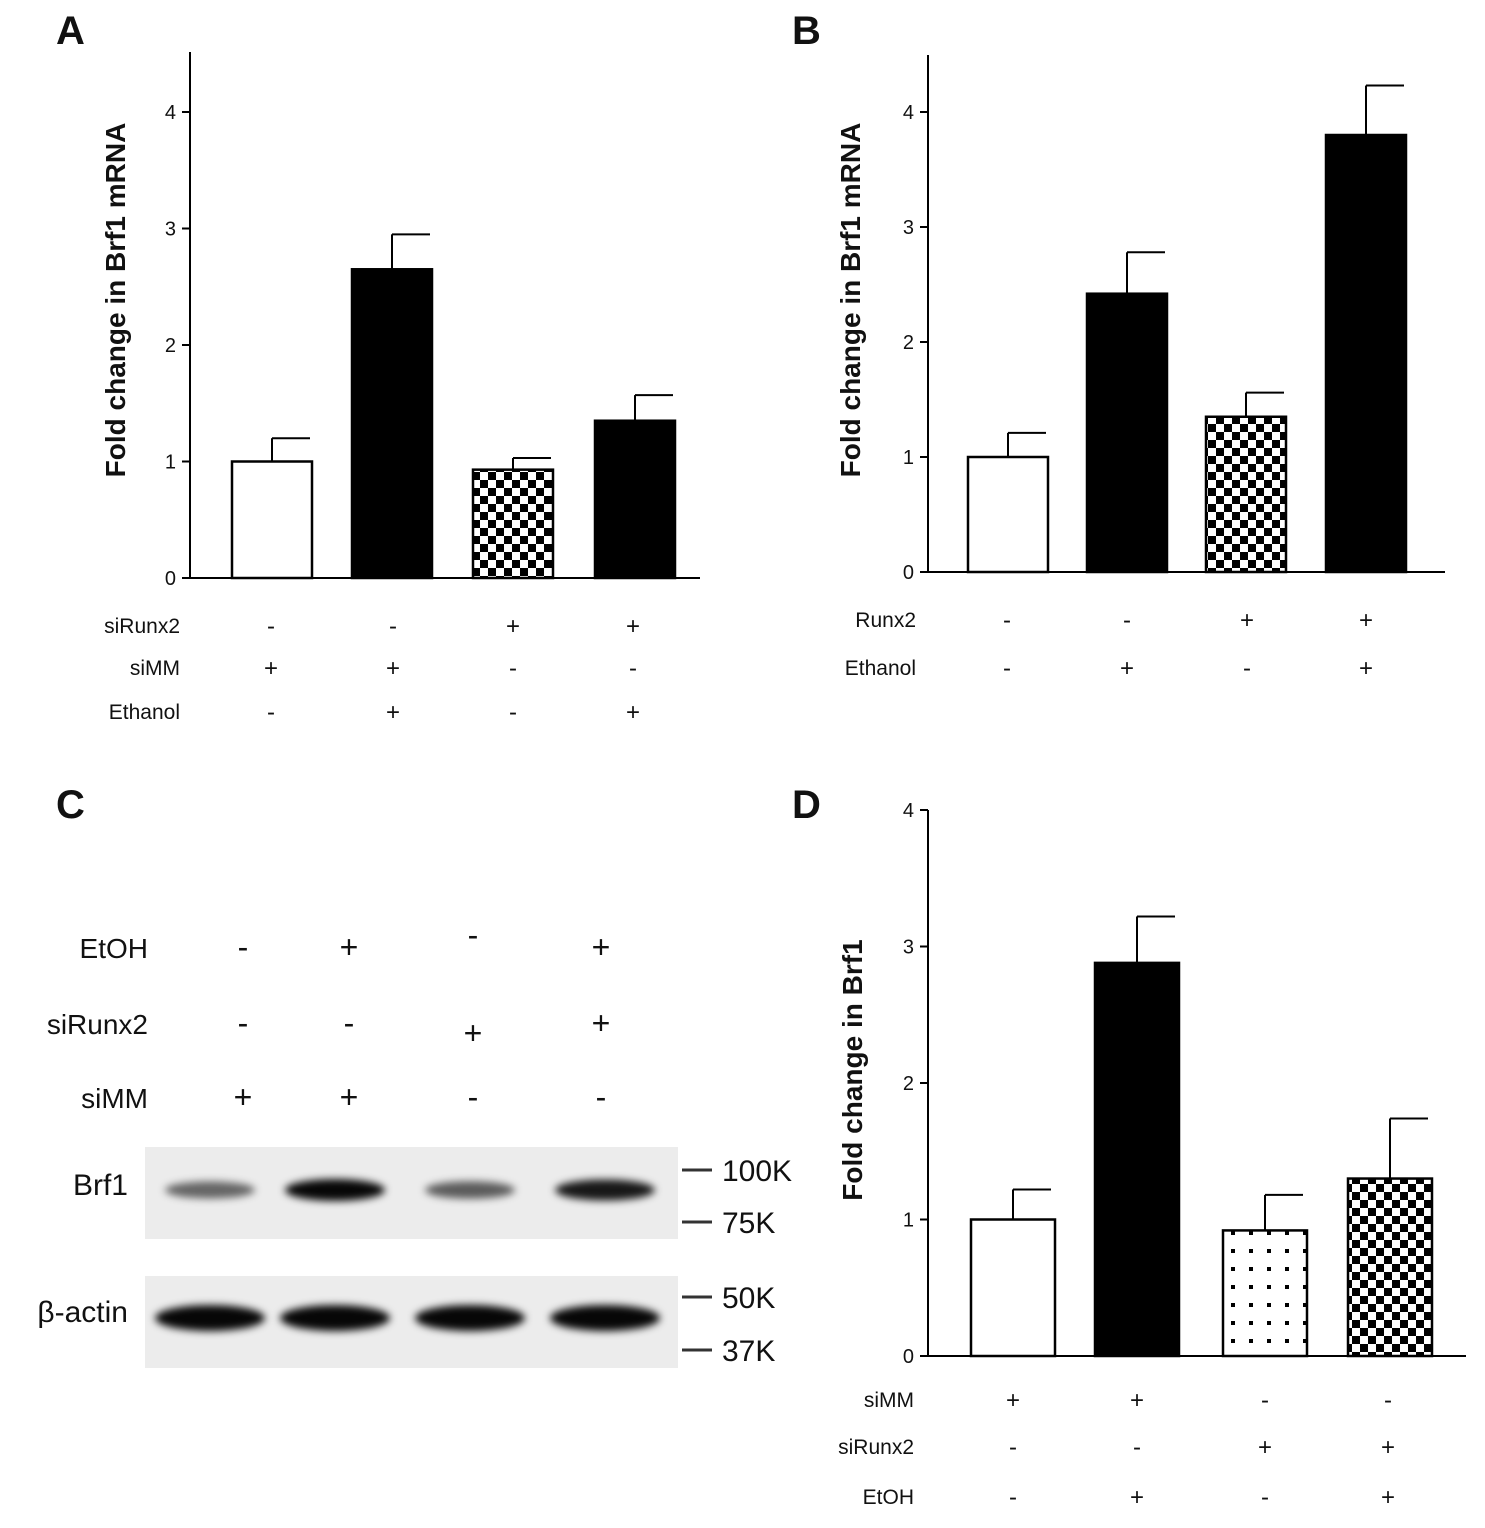  Describe the element at coordinates (885, 620) in the screenshot. I see `condition-label: Runx2` at that location.